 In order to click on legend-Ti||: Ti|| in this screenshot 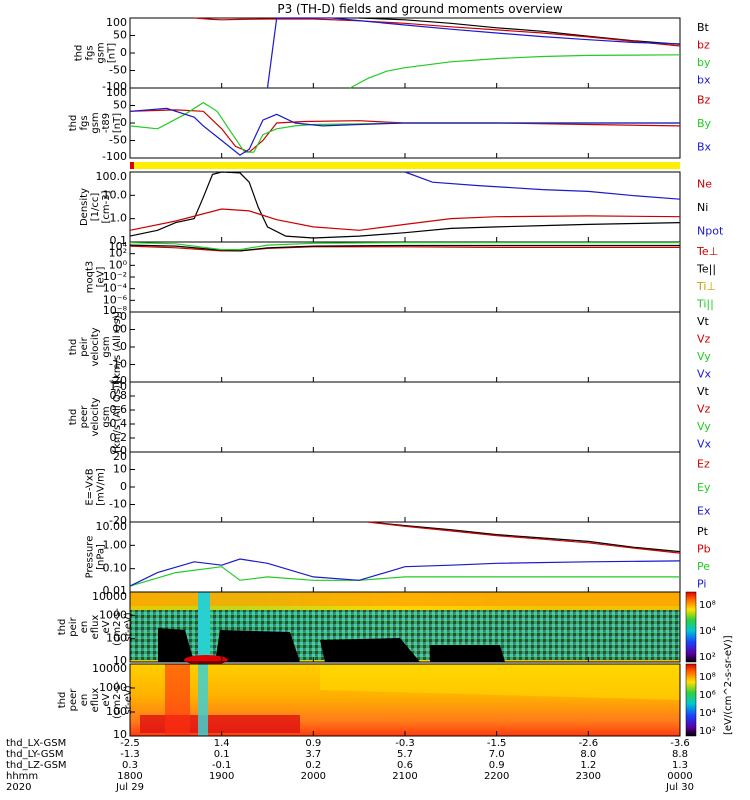, I will do `click(705, 303)`.